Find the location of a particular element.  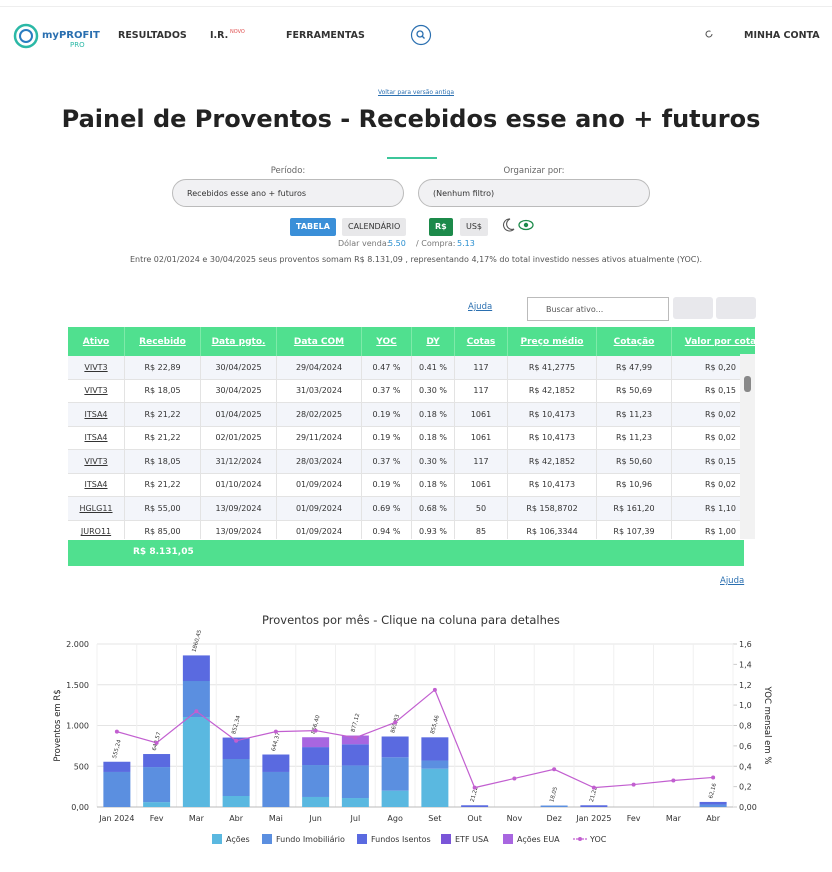

legend-label: Fundos Isentos is located at coordinates (401, 839).